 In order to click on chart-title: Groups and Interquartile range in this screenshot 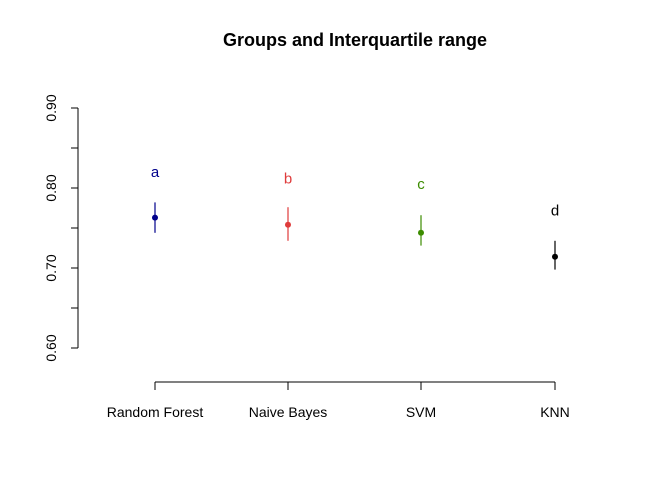, I will do `click(355, 40)`.